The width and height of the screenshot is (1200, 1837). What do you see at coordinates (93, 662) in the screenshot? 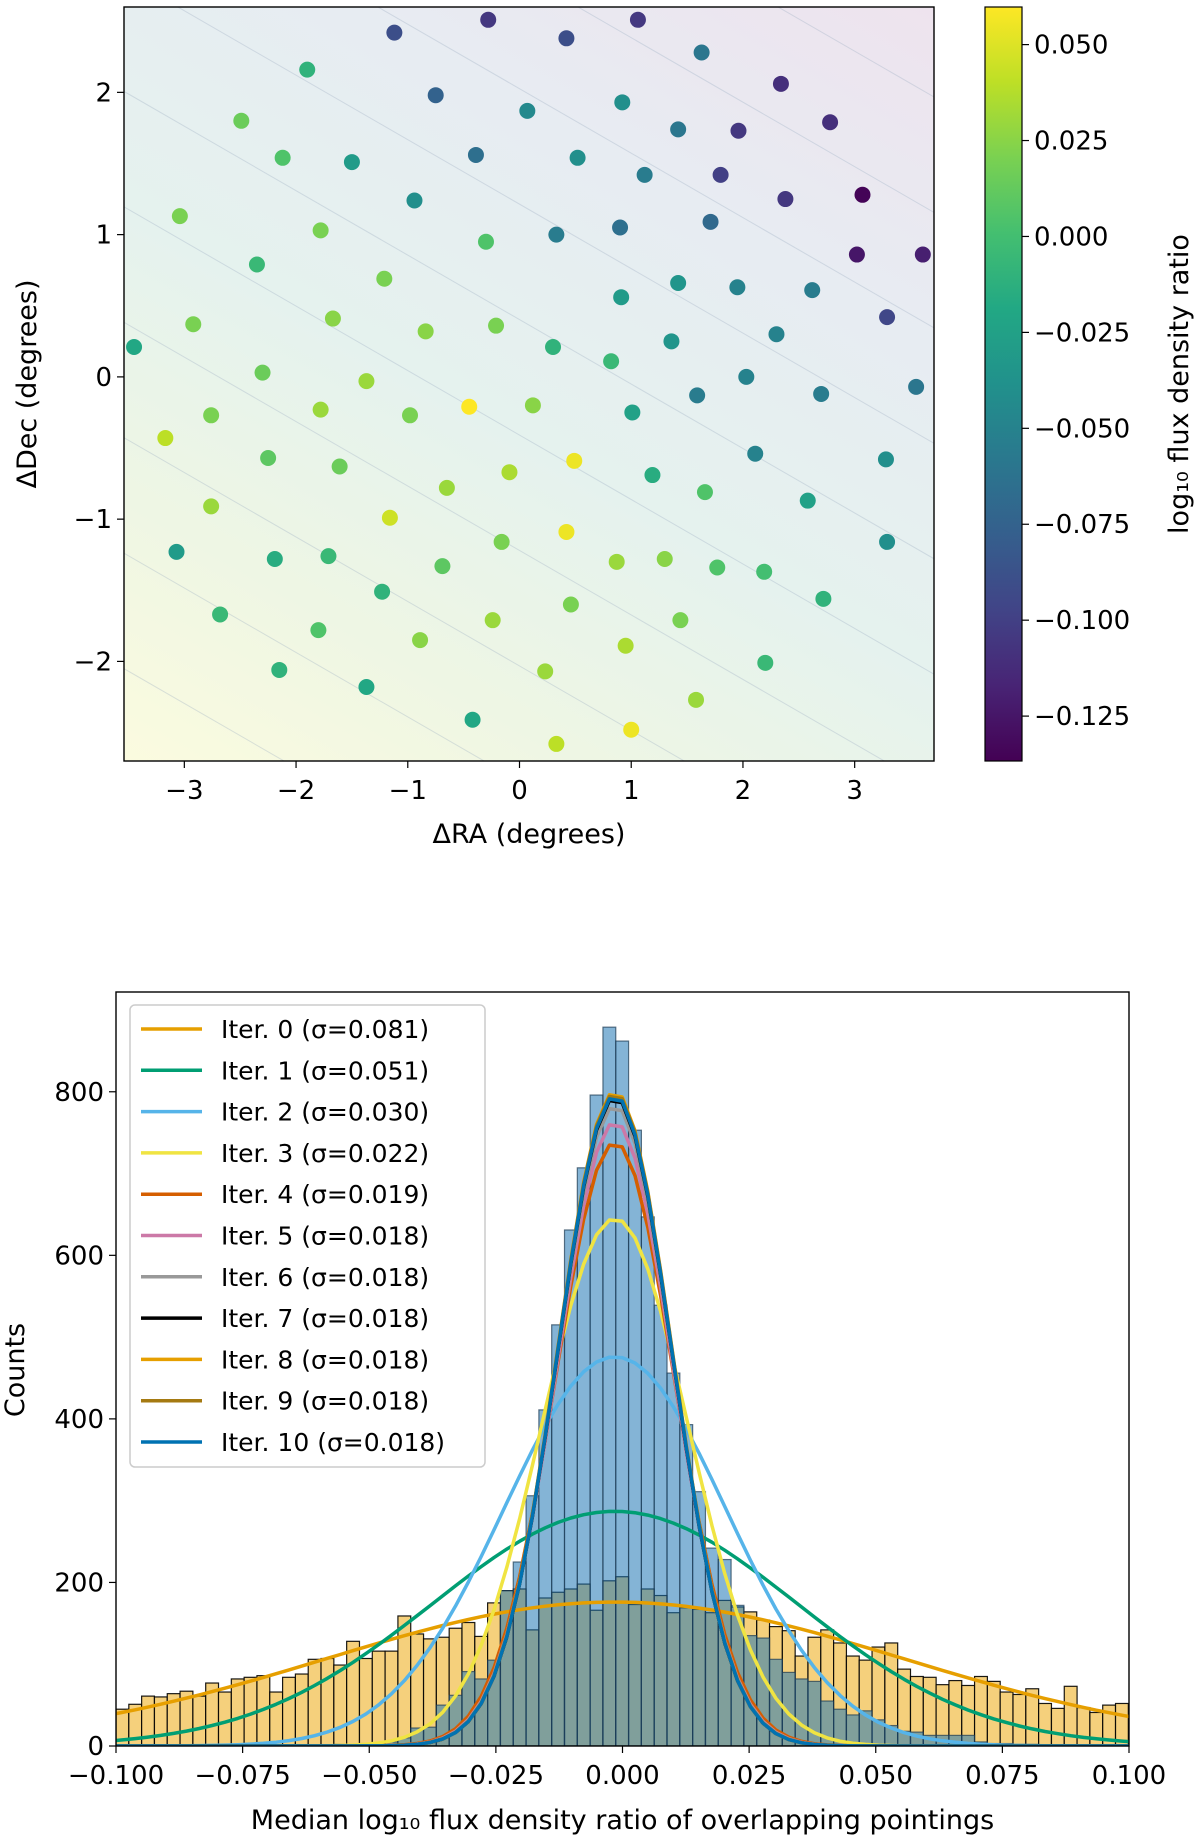
I see `y-tick-label: −2` at bounding box center [93, 662].